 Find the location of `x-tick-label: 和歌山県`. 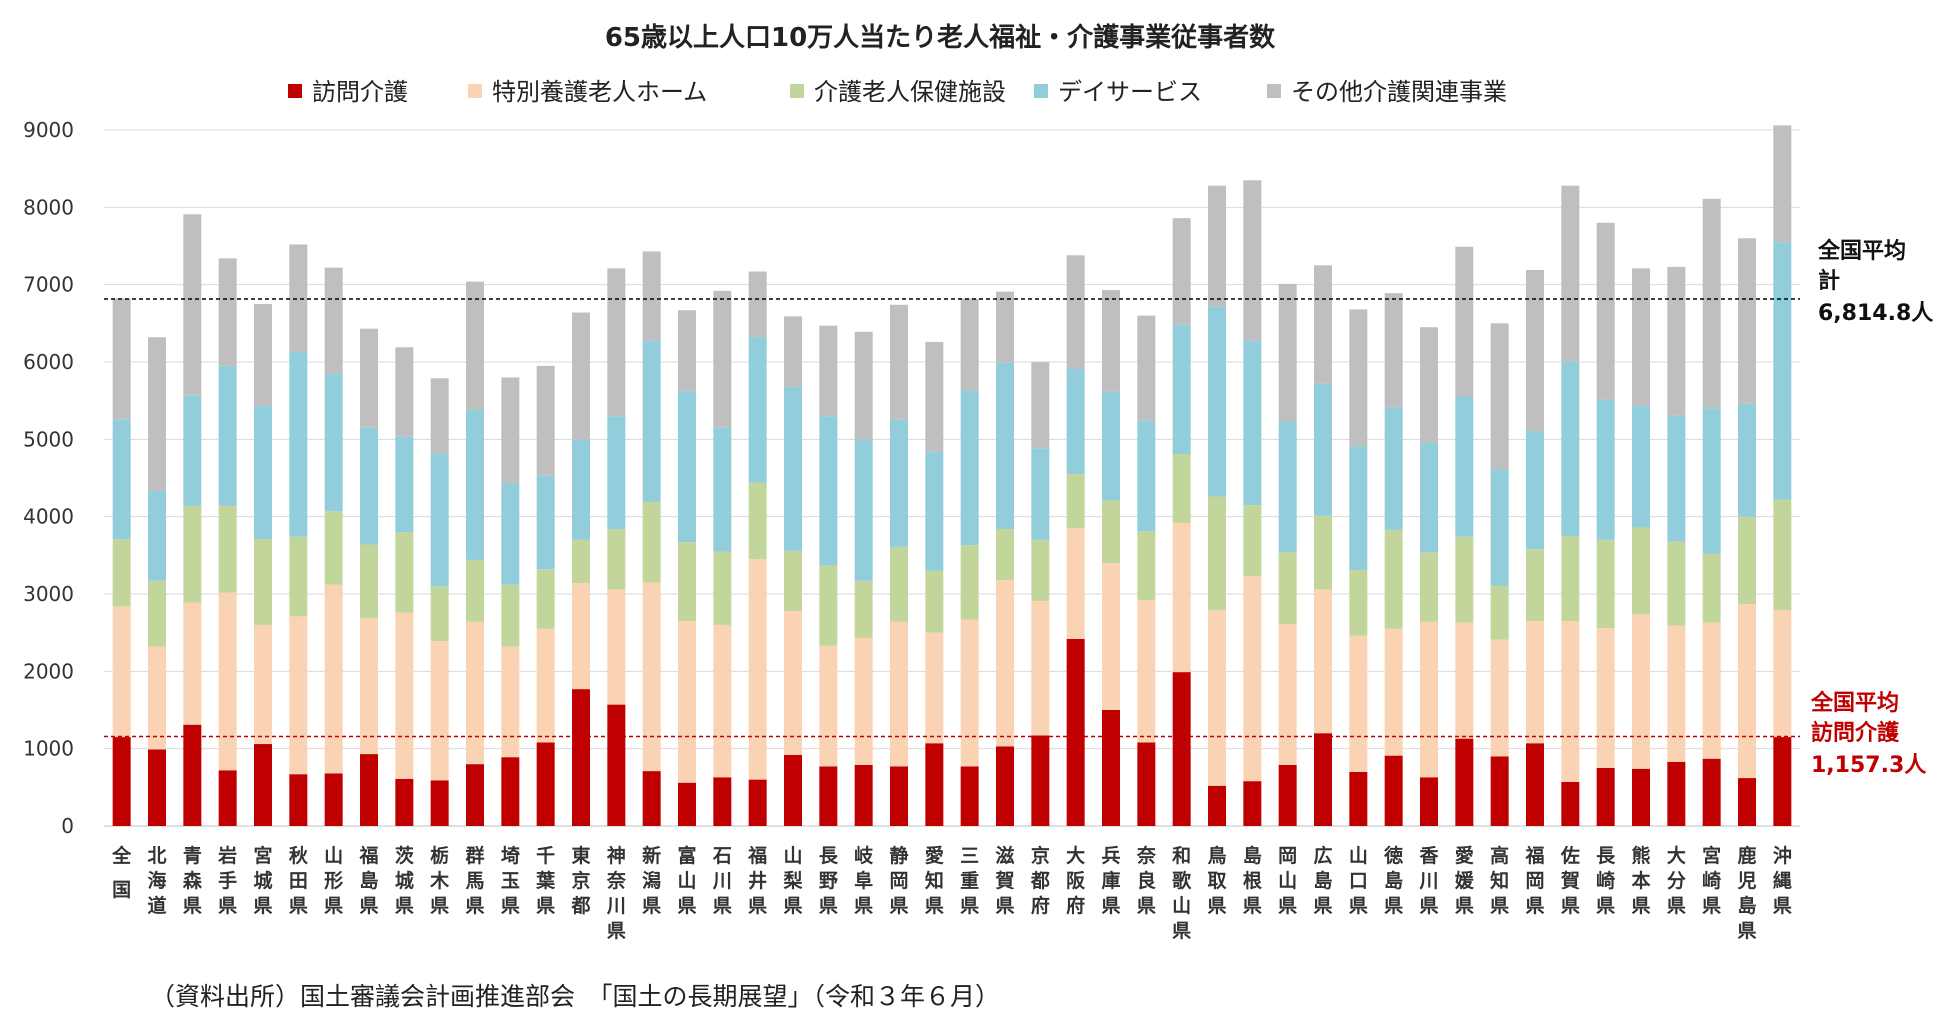

x-tick-label: 和歌山県 is located at coordinates (1182, 893).